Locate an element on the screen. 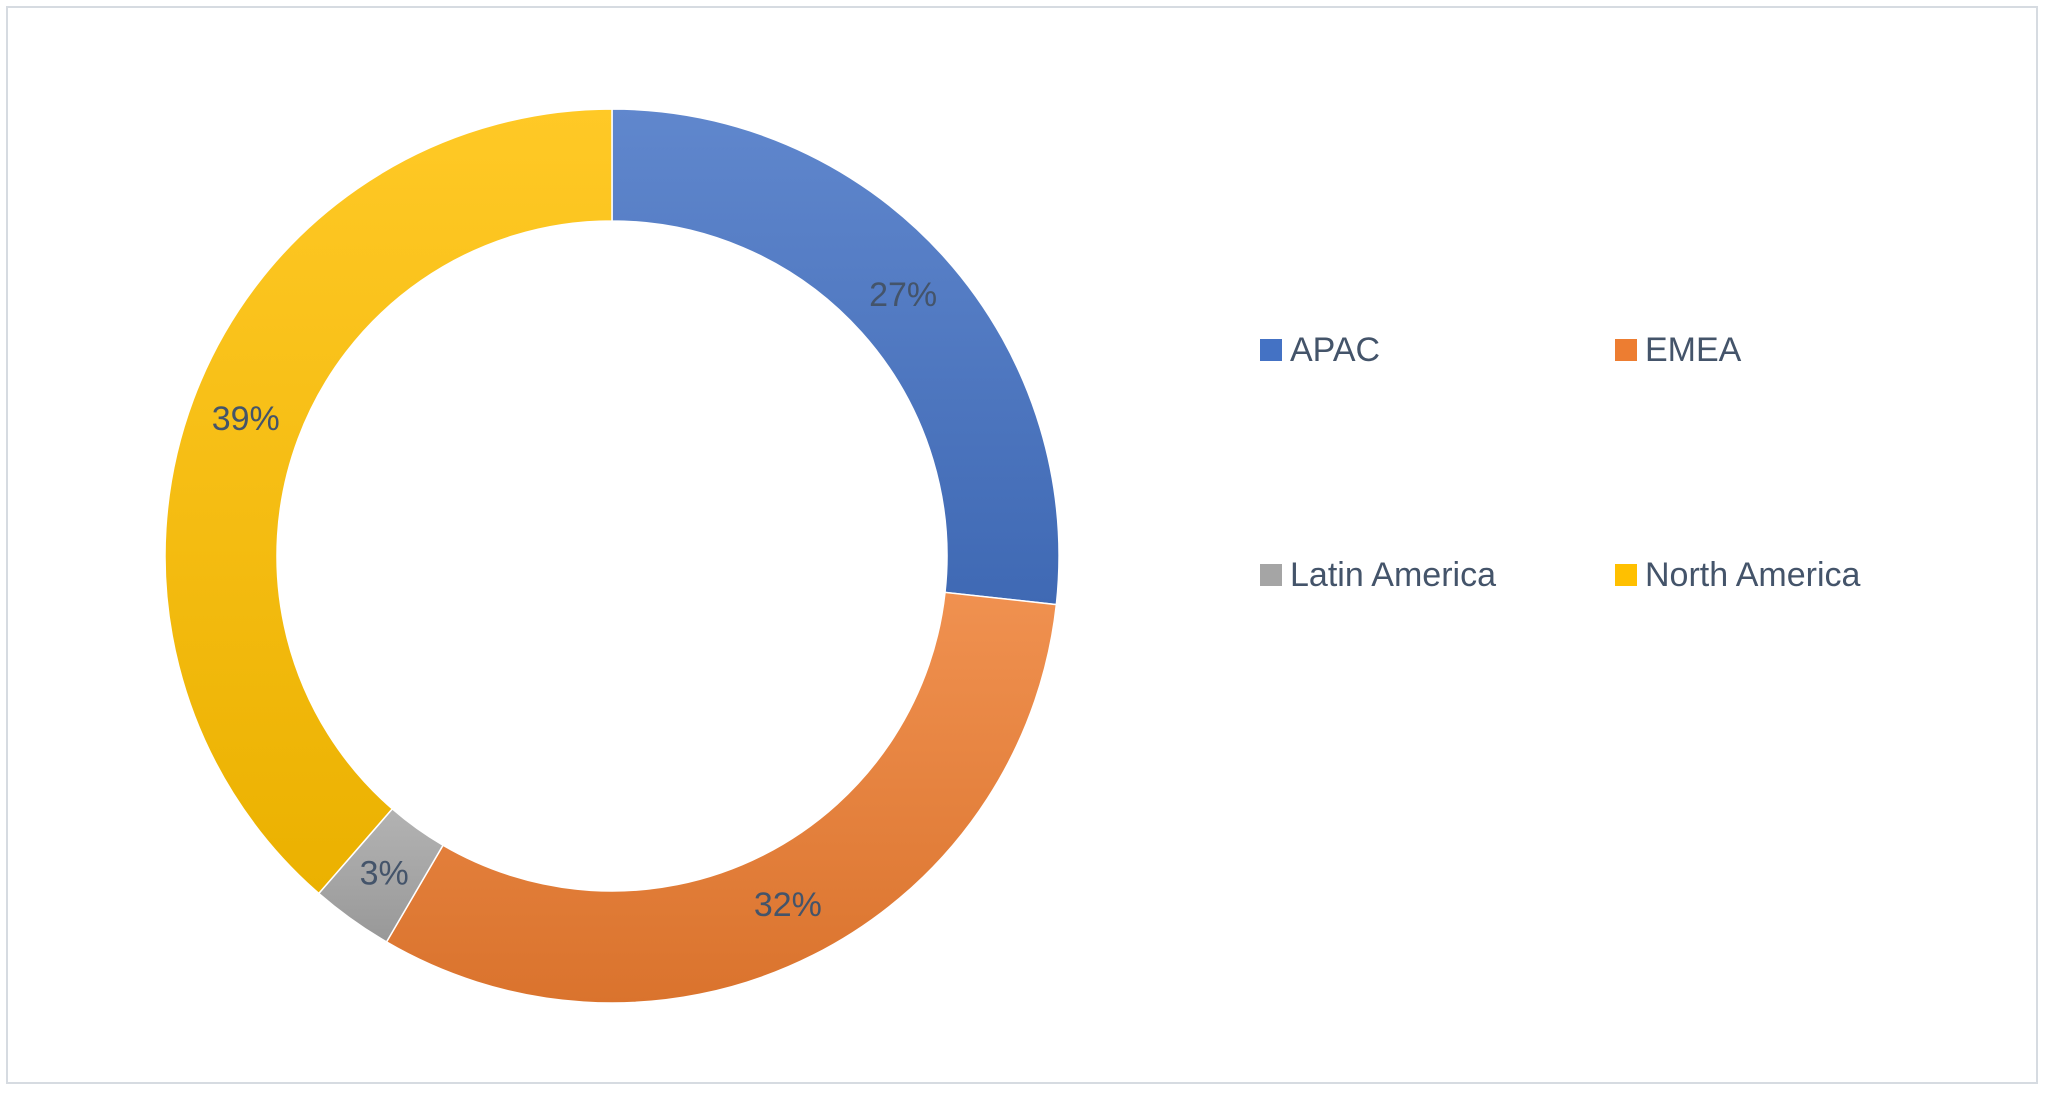  data-label-apac: 27% is located at coordinates (903, 295).